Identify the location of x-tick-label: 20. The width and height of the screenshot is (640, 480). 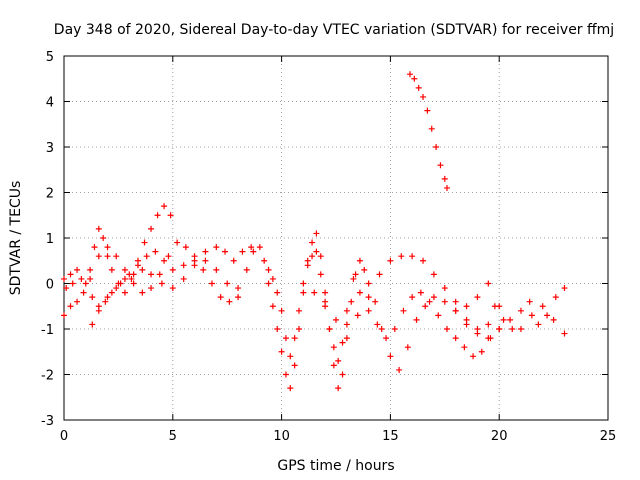
(499, 436).